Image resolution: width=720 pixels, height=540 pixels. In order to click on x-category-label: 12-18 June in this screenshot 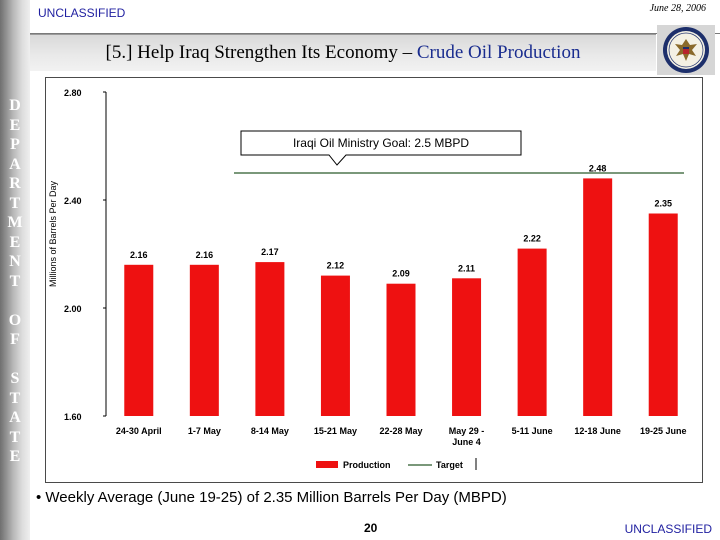, I will do `click(597, 431)`.